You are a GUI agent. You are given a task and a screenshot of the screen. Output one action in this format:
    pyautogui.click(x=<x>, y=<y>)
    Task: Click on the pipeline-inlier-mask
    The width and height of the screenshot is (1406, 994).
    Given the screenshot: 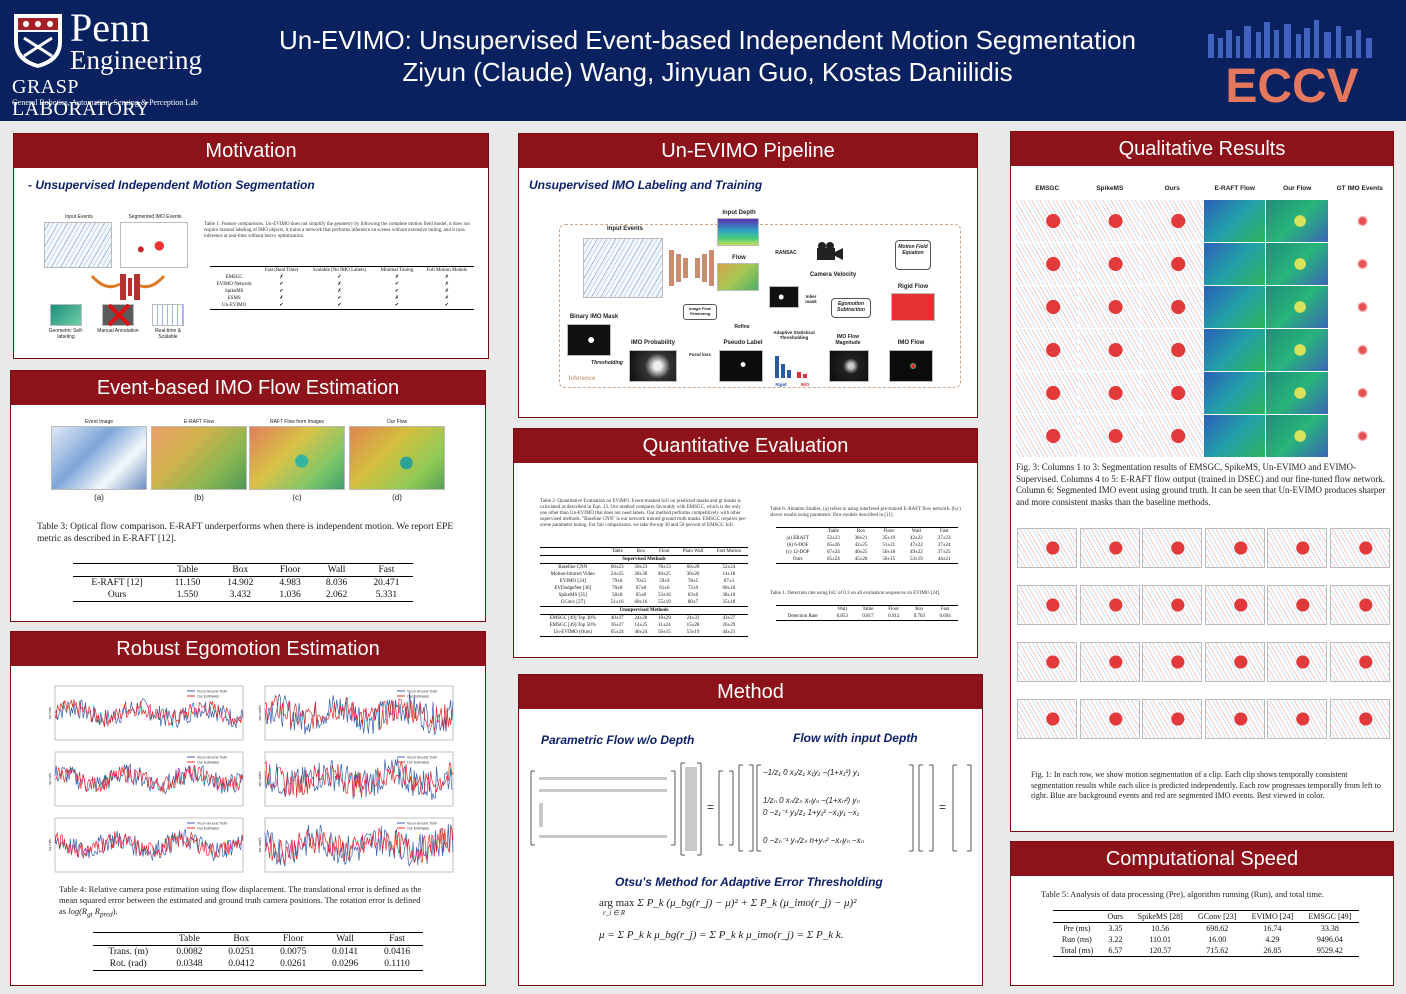 What is the action you would take?
    pyautogui.click(x=784, y=297)
    